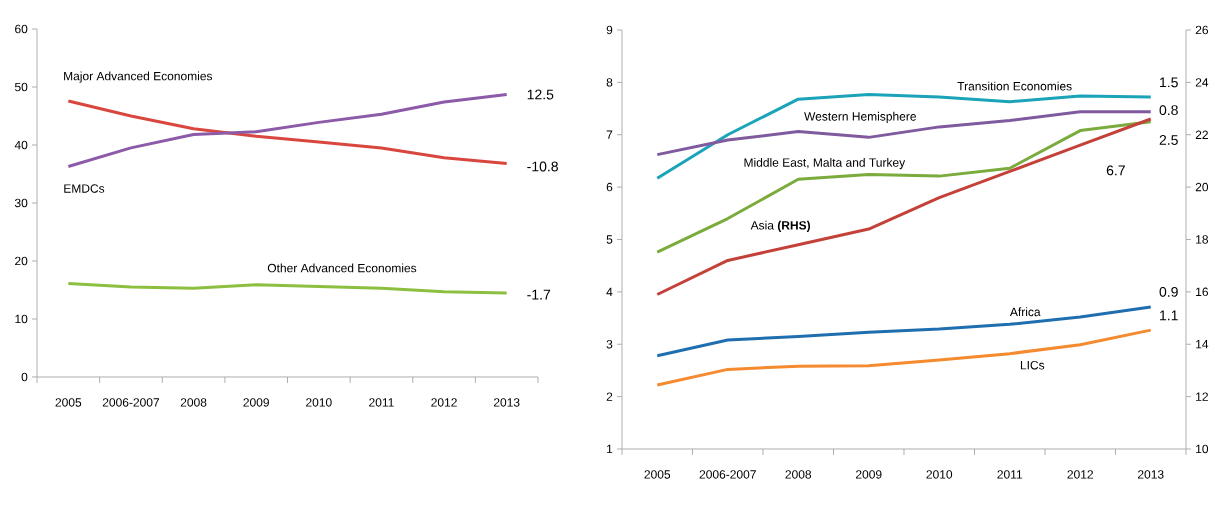 The height and width of the screenshot is (508, 1215). I want to click on y2-tick-label: 10, so click(1202, 449).